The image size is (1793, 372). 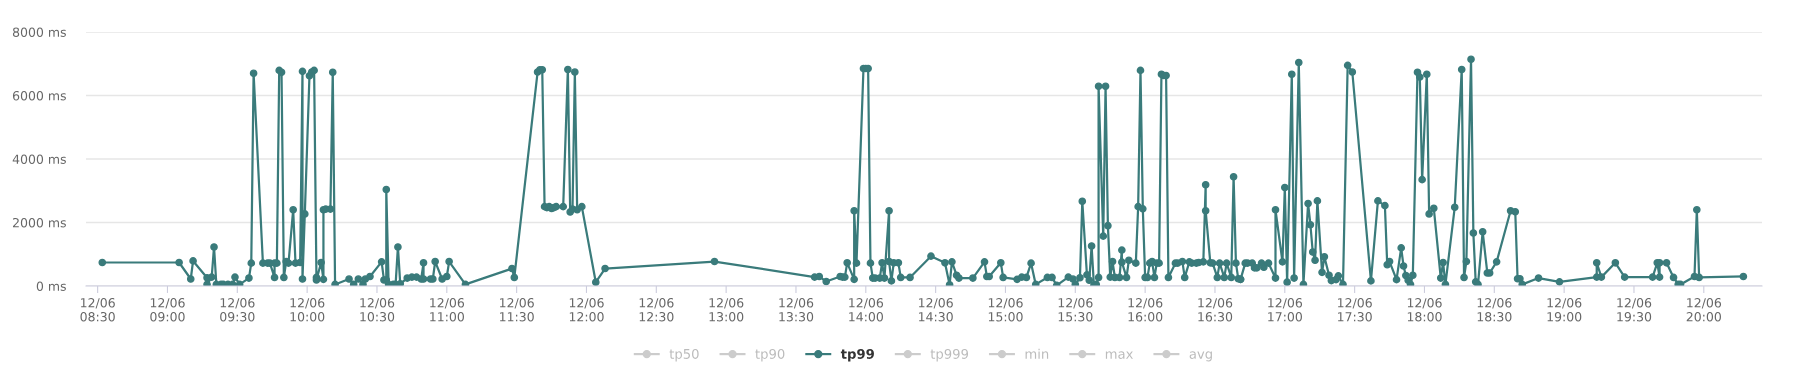 What do you see at coordinates (39, 159) in the screenshot?
I see `y-tick-label: 4000 ms` at bounding box center [39, 159].